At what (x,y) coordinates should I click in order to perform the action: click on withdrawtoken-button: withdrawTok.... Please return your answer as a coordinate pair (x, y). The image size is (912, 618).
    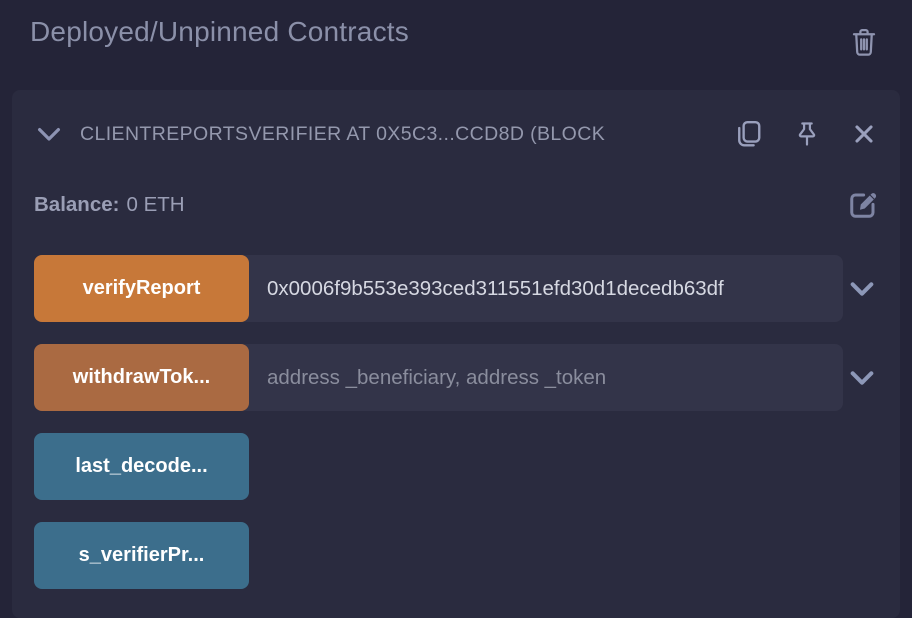
    Looking at the image, I should click on (141, 377).